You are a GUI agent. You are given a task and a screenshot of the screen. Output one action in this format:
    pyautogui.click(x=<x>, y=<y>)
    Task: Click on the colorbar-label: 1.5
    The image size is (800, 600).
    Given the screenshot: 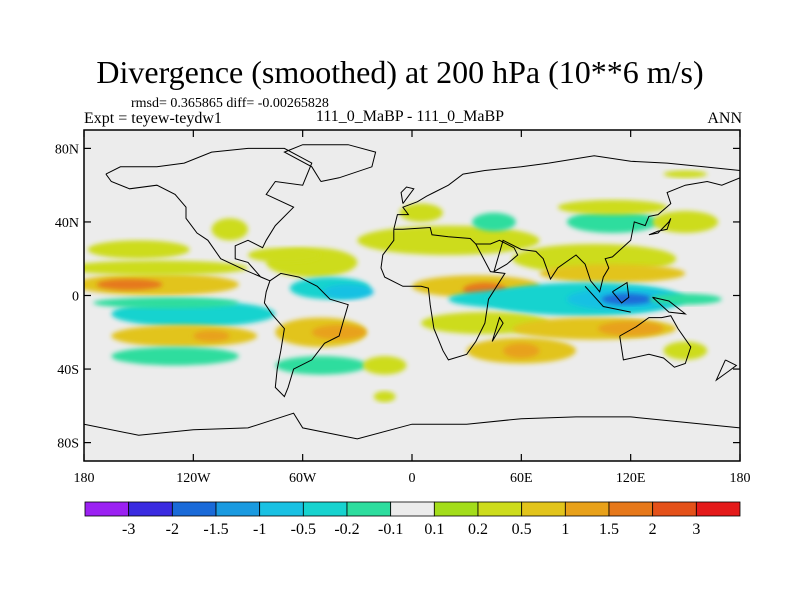 What is the action you would take?
    pyautogui.click(x=609, y=529)
    